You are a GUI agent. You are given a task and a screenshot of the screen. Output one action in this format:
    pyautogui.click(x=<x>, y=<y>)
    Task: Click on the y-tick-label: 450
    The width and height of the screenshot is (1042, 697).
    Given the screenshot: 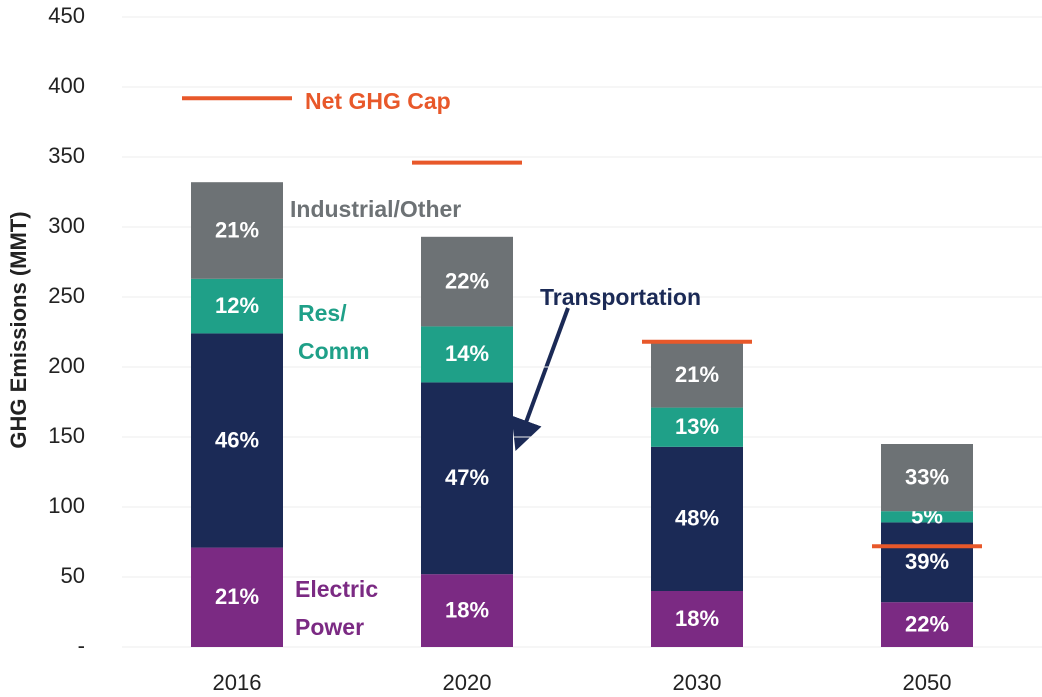 What is the action you would take?
    pyautogui.click(x=66, y=15)
    